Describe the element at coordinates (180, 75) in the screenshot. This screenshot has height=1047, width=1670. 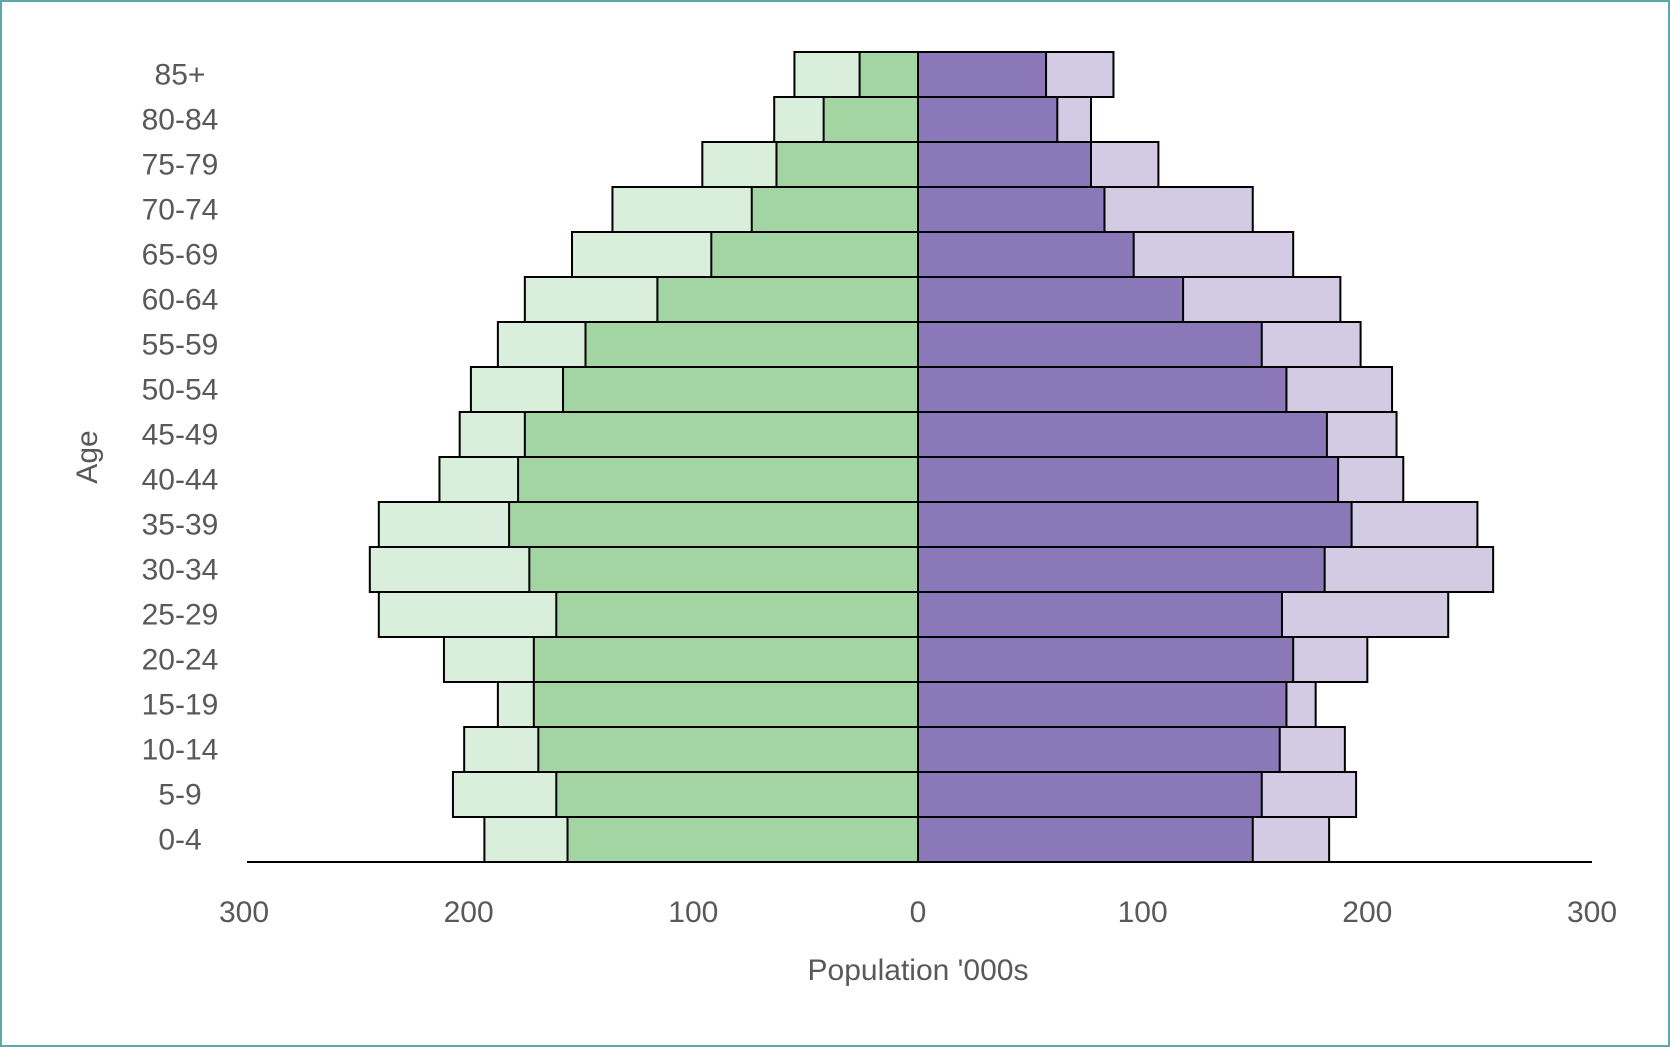
I see `y-tick-label-85+: 85+` at that location.